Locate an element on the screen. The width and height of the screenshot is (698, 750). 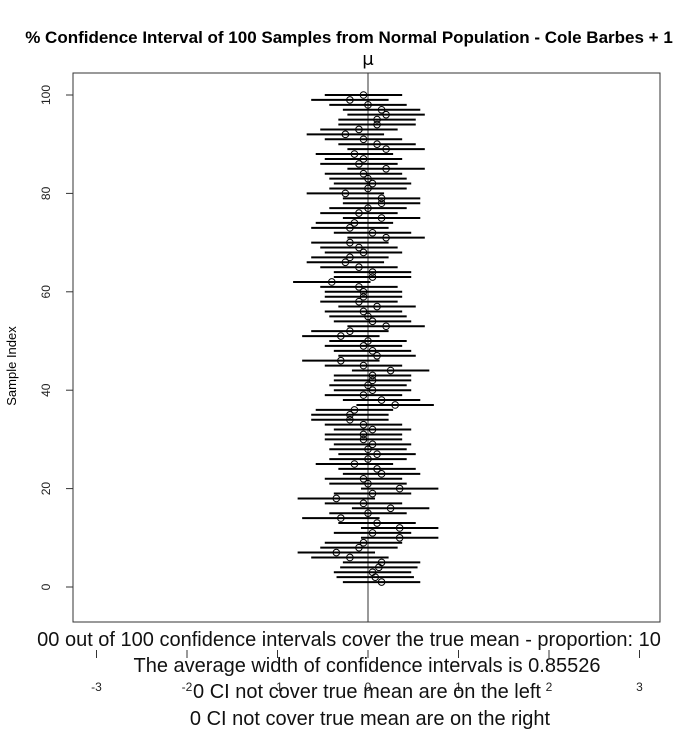
x-tick-label: 1 is located at coordinates (458, 687).